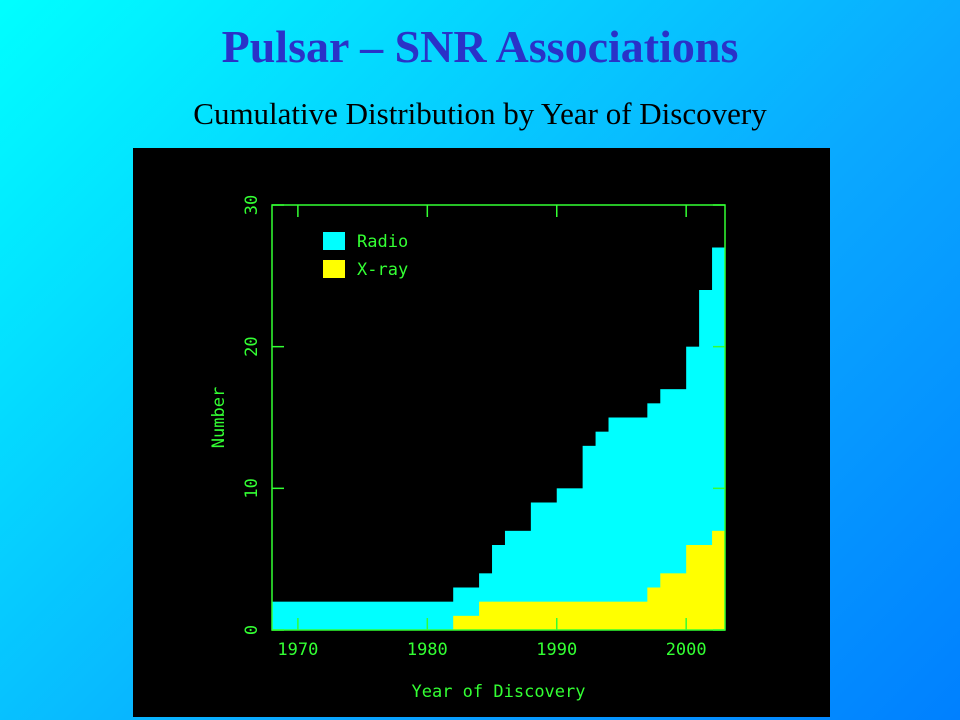  I want to click on x-tick-label: 2000, so click(686, 650).